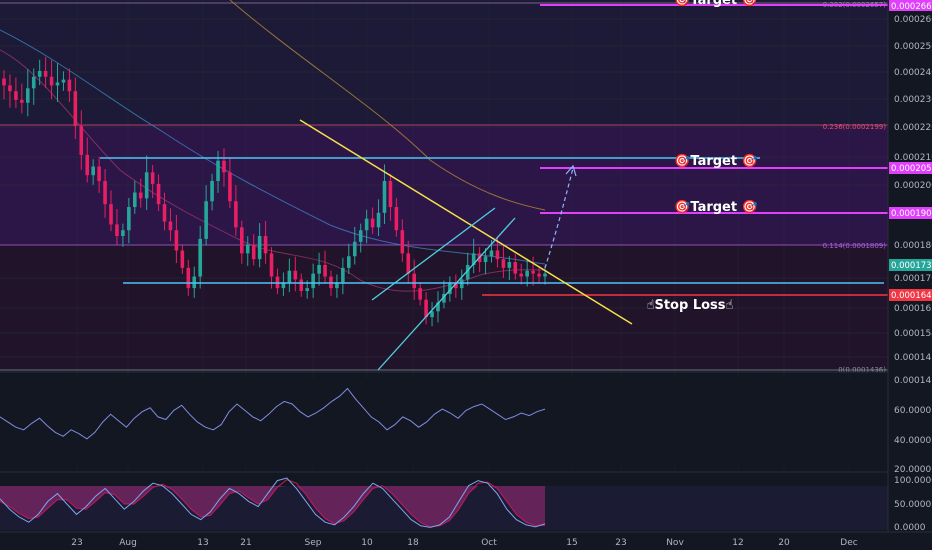  What do you see at coordinates (862, 370) in the screenshot?
I see `fib-label-0: 0(0.0001436)` at bounding box center [862, 370].